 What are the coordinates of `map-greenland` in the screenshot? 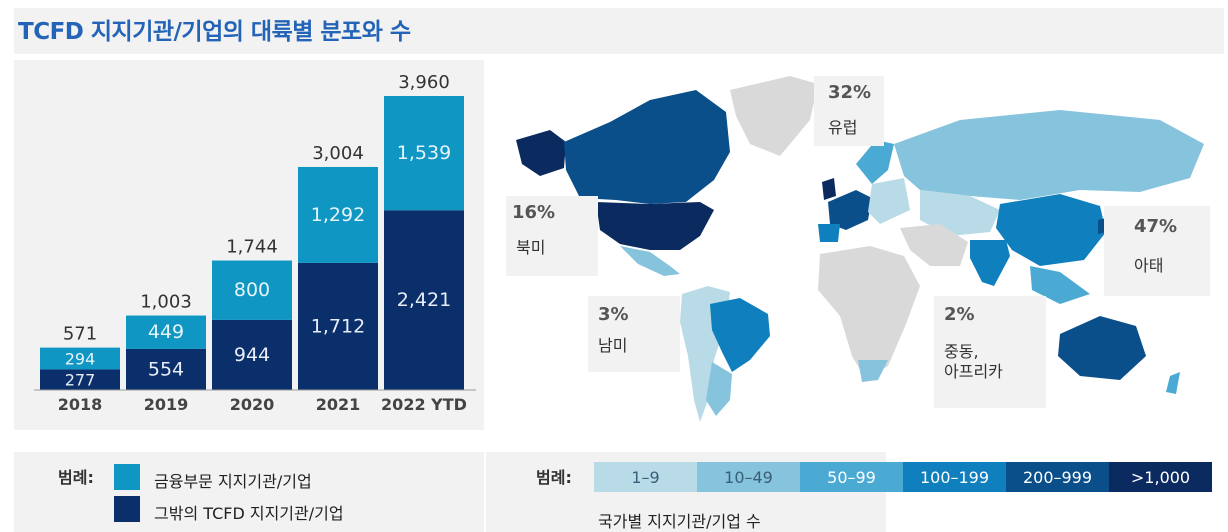 It's located at (774, 116).